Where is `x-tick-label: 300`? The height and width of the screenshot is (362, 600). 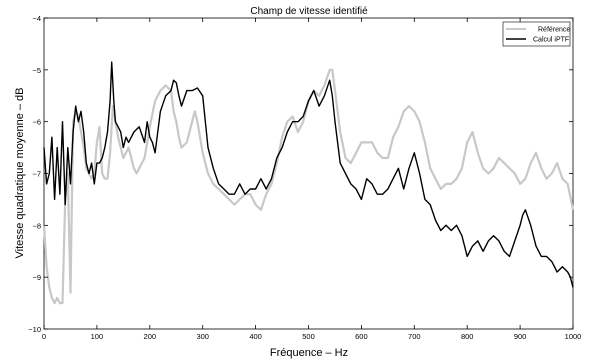
x-tick-label: 300 is located at coordinates (202, 336).